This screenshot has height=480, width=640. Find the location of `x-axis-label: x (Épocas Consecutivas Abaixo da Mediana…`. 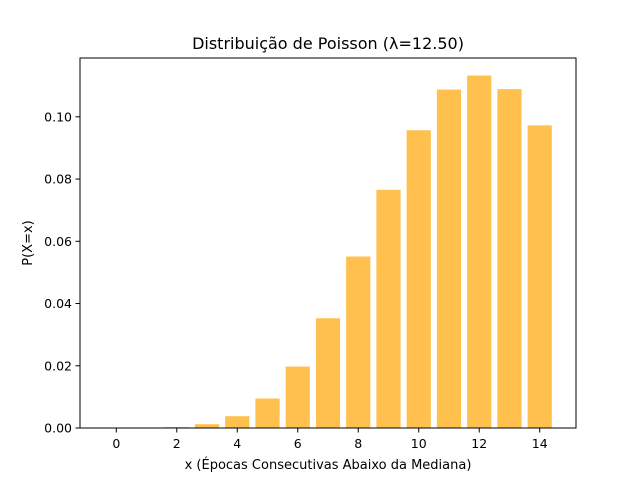

x-axis-label: x (Épocas Consecutivas Abaixo da Mediana… is located at coordinates (328, 465).